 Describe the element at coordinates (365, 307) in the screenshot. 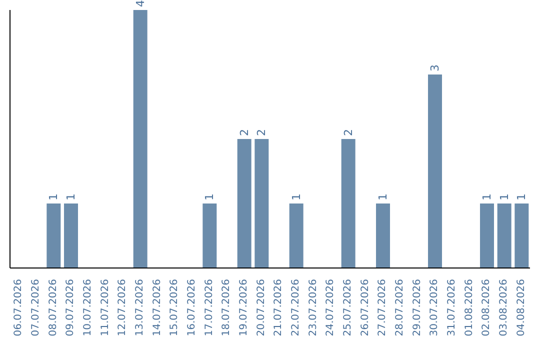

I see `x-tick-label: 26.07.2026` at that location.